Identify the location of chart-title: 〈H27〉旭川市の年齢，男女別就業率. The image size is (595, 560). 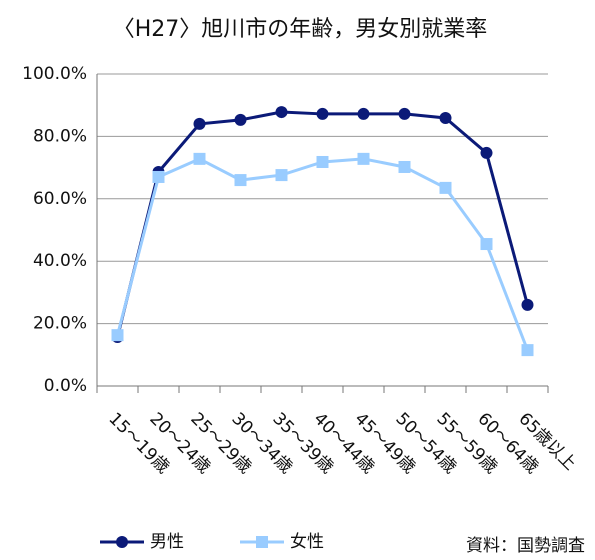
(300, 29).